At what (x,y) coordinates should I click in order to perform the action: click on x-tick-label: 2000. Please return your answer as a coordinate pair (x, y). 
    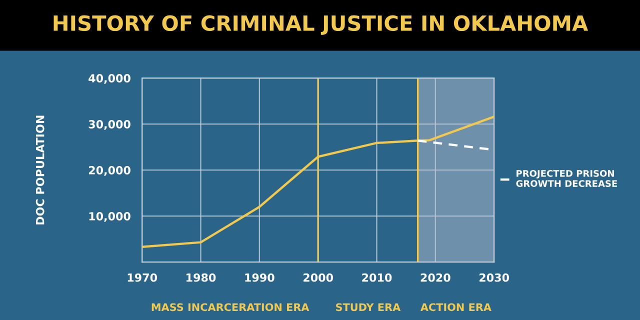
    Looking at the image, I should click on (318, 277).